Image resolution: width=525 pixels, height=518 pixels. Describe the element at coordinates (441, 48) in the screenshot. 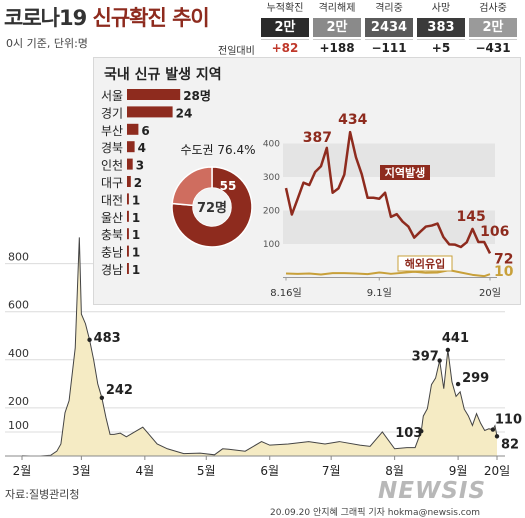

I see `stat-change: +5` at that location.